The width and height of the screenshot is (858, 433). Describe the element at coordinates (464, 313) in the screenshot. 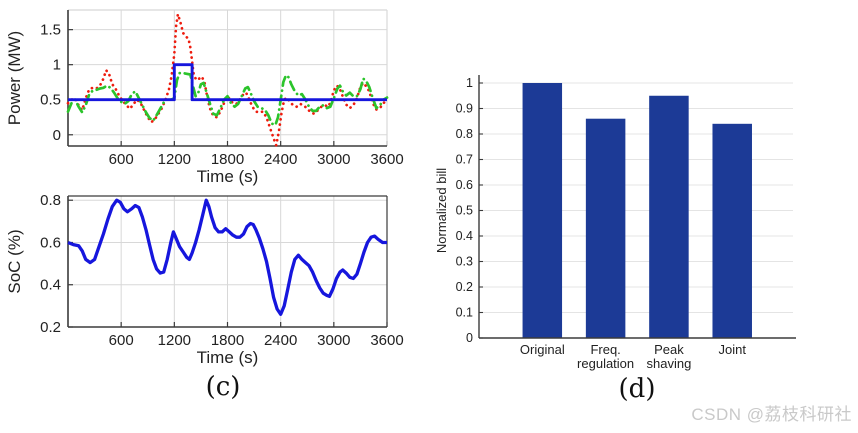

I see `svg-text: 0.1` at that location.